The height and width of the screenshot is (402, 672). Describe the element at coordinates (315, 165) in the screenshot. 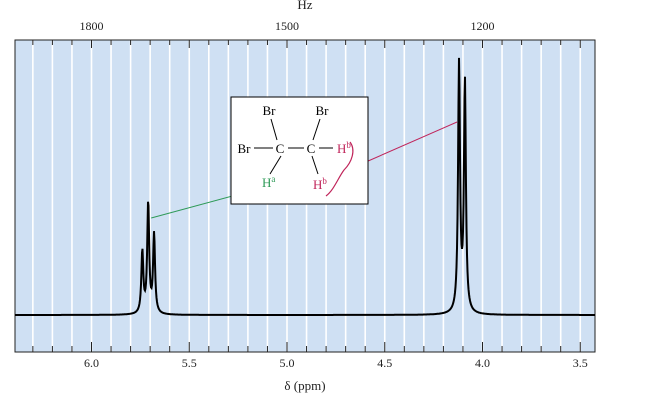

I see `bond-cr-hb-down` at that location.